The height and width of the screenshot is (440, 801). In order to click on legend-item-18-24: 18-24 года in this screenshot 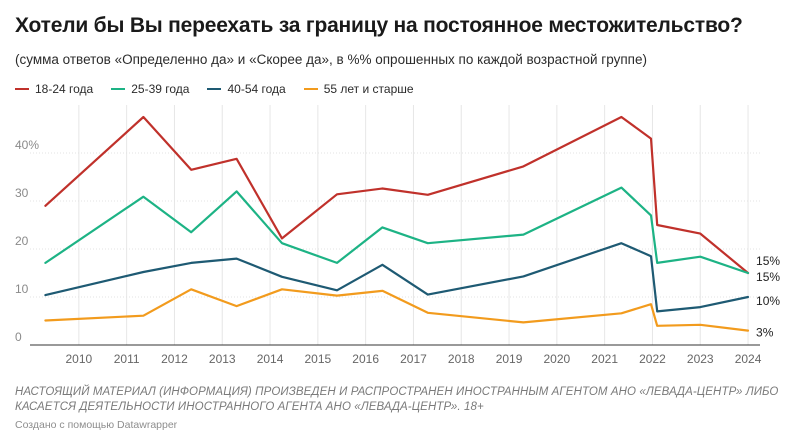, I will do `click(54, 89)`.